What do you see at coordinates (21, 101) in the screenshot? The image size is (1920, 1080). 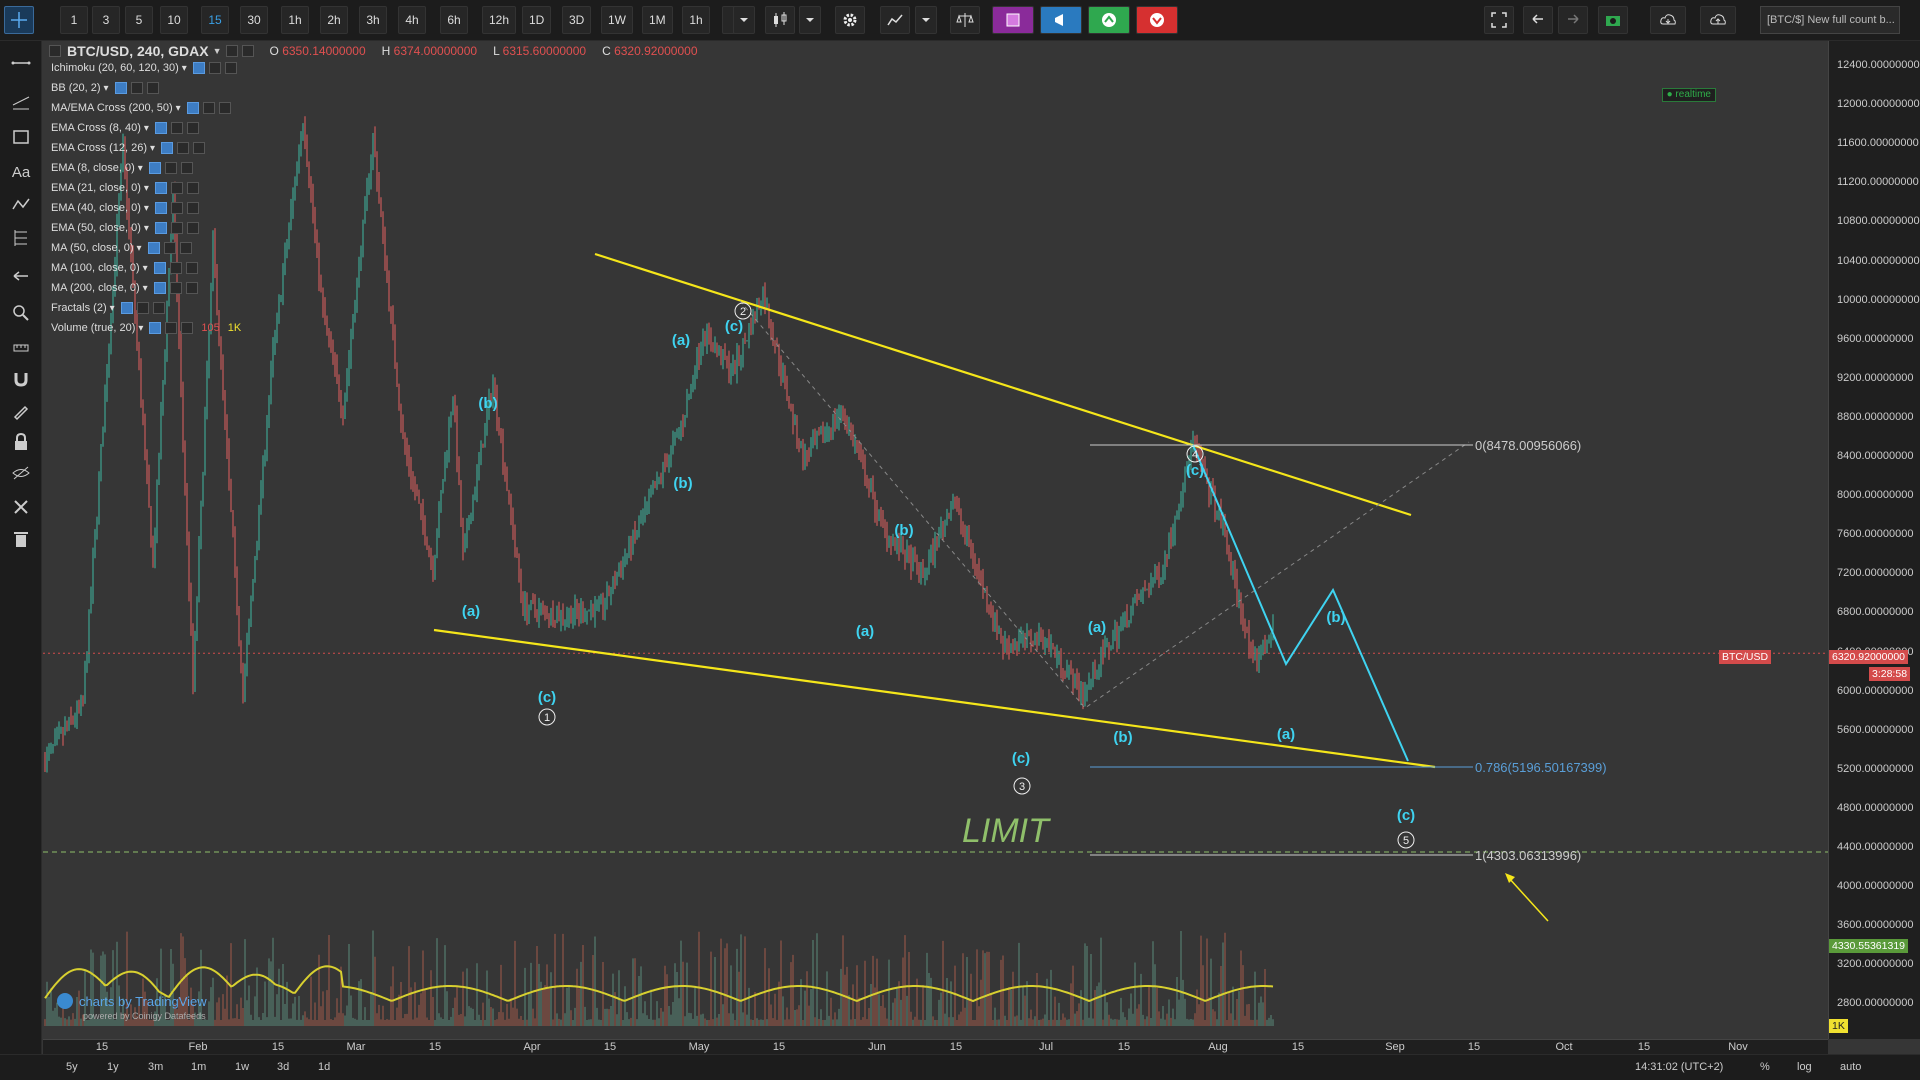 I see `trend-lines-icon` at bounding box center [21, 101].